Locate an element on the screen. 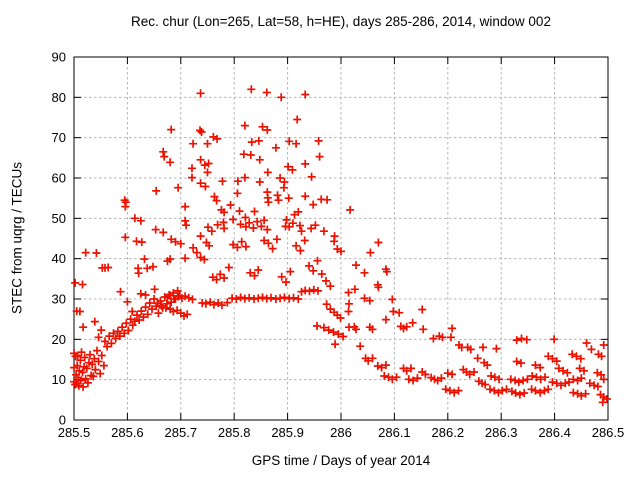  x-tick-label: 286.2 is located at coordinates (448, 432).